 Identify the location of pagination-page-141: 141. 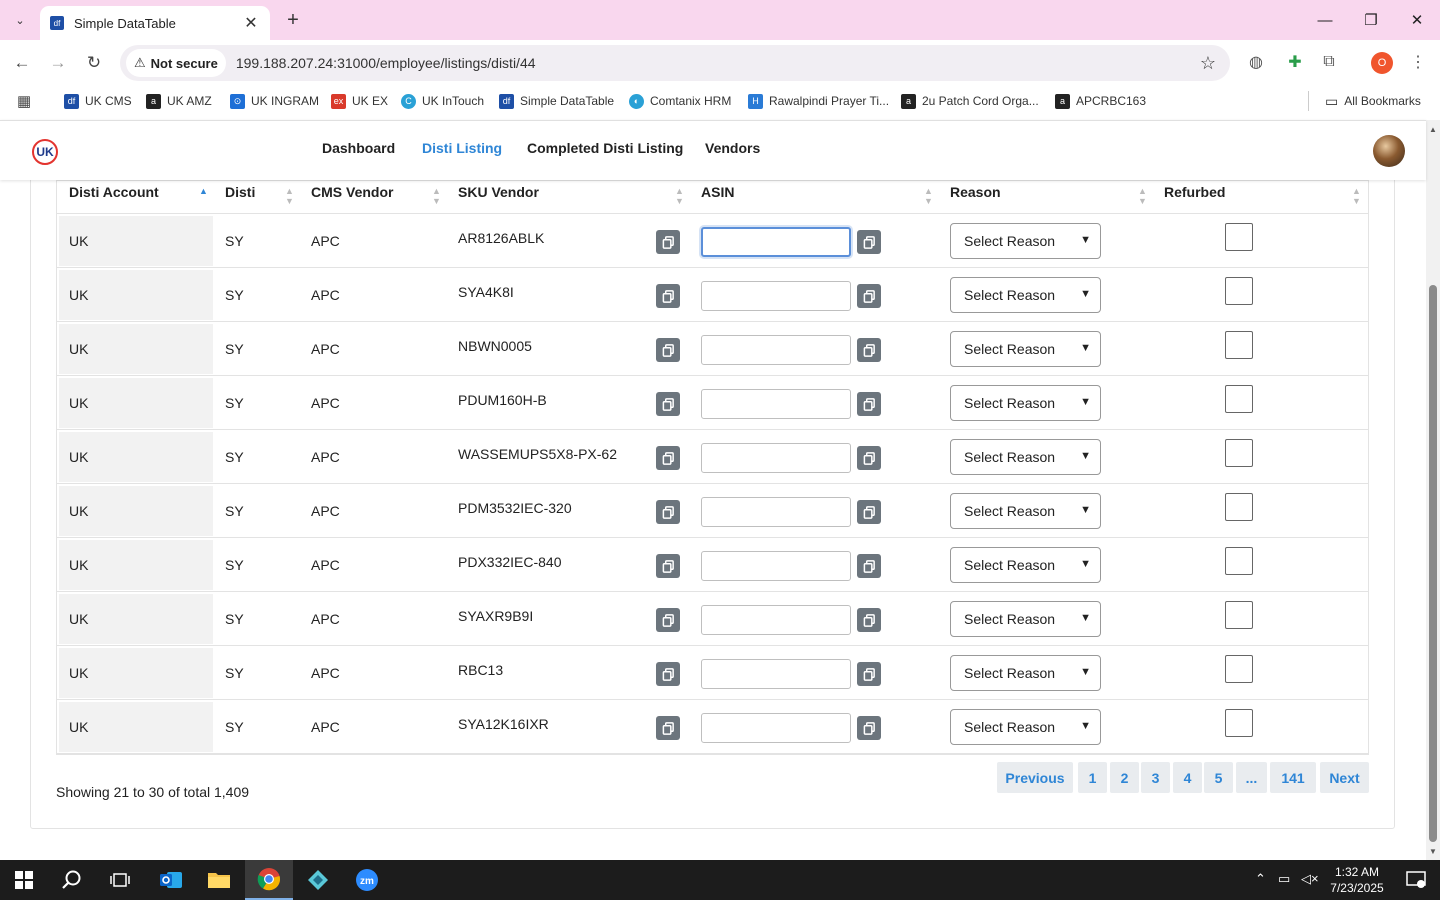
(1293, 777).